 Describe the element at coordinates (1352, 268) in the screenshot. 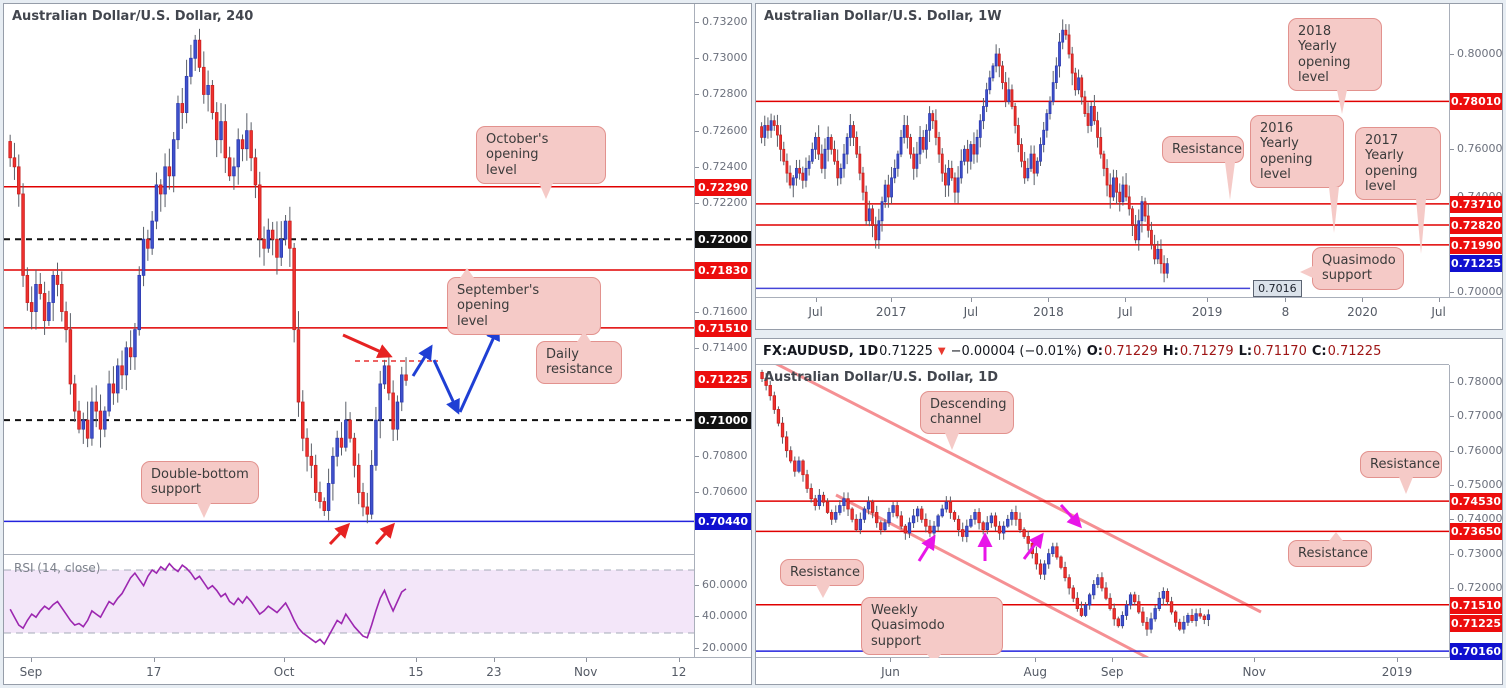

I see `annotation-callout: Quasimodo support` at that location.